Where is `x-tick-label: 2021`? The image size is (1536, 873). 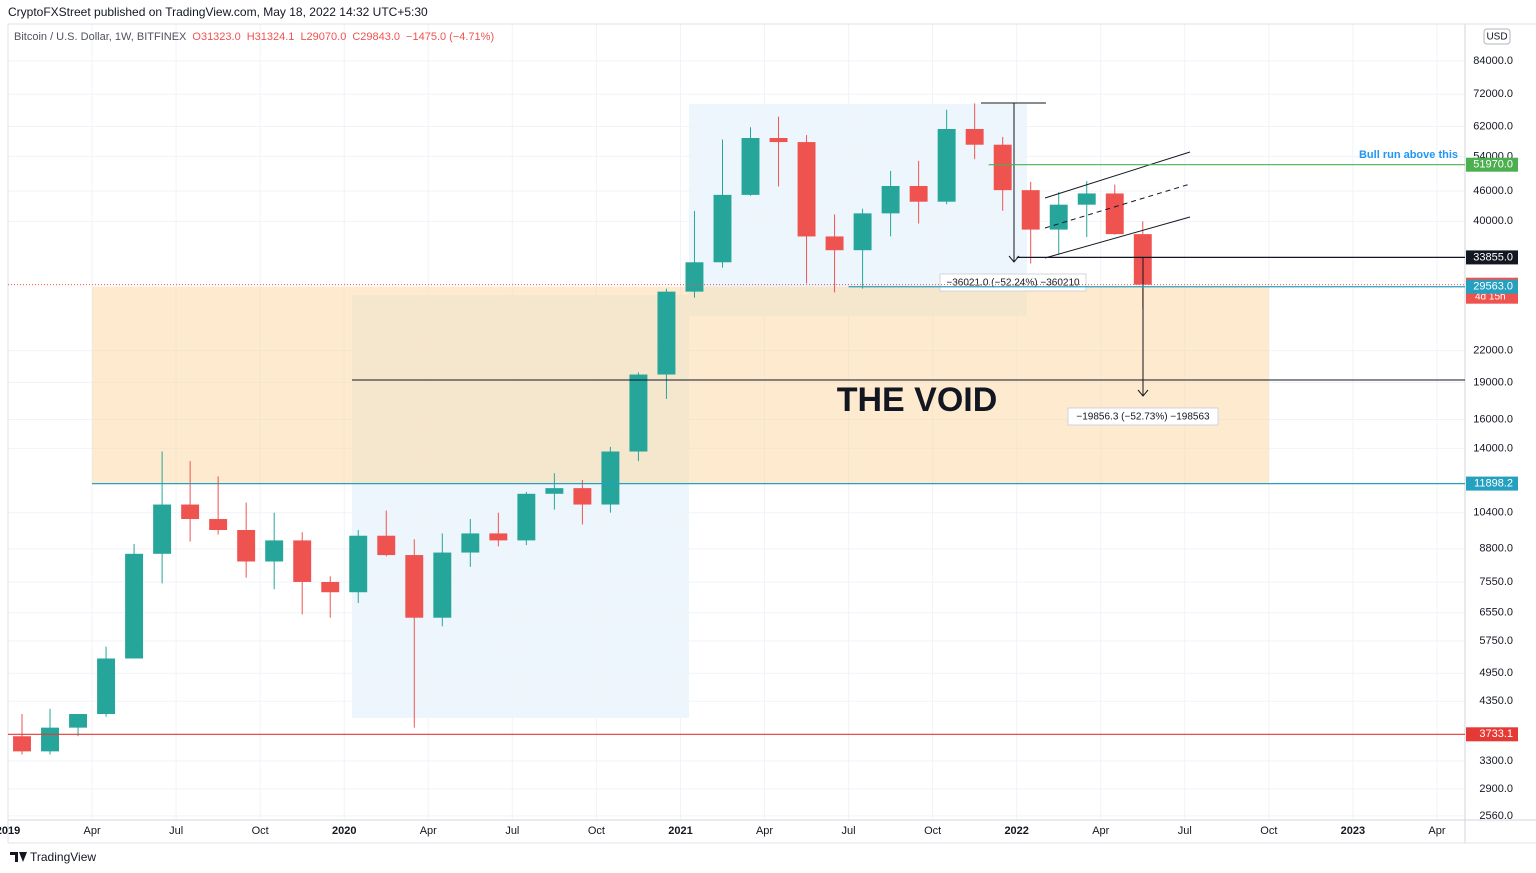 x-tick-label: 2021 is located at coordinates (680, 831).